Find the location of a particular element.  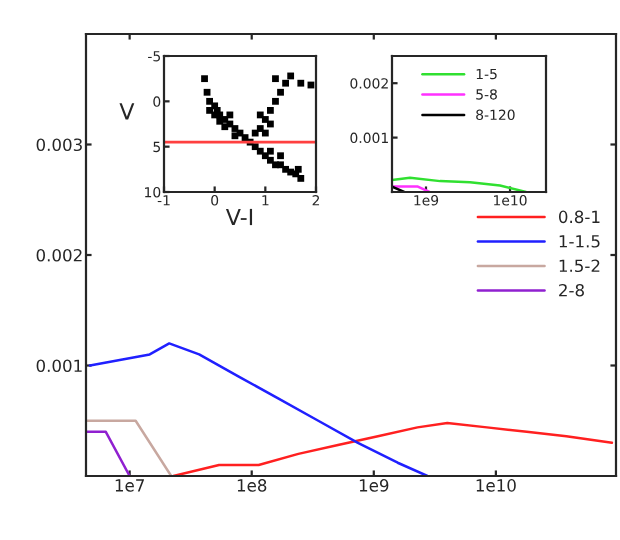

legend-label: 2-8 is located at coordinates (571, 290).